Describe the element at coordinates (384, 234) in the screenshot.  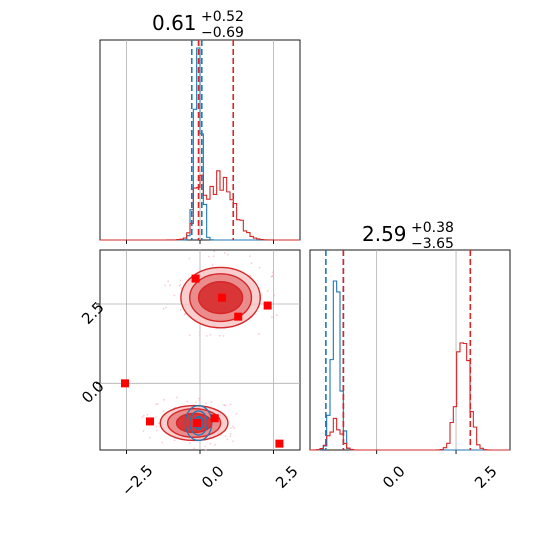
I see `title-bottom-right-value: 2.59` at that location.